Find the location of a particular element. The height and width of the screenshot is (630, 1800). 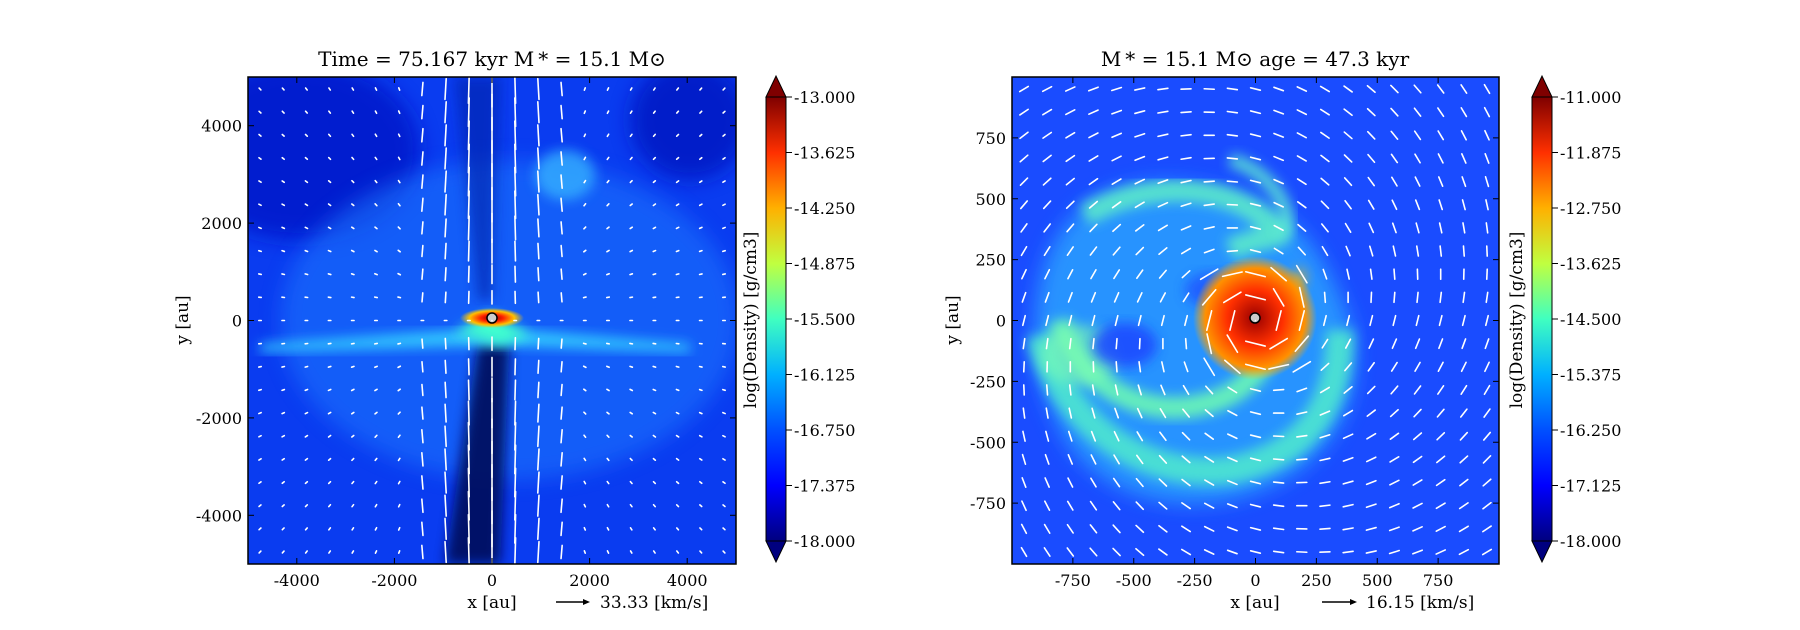

left-colorbar-top-arrow is located at coordinates (776, 86).